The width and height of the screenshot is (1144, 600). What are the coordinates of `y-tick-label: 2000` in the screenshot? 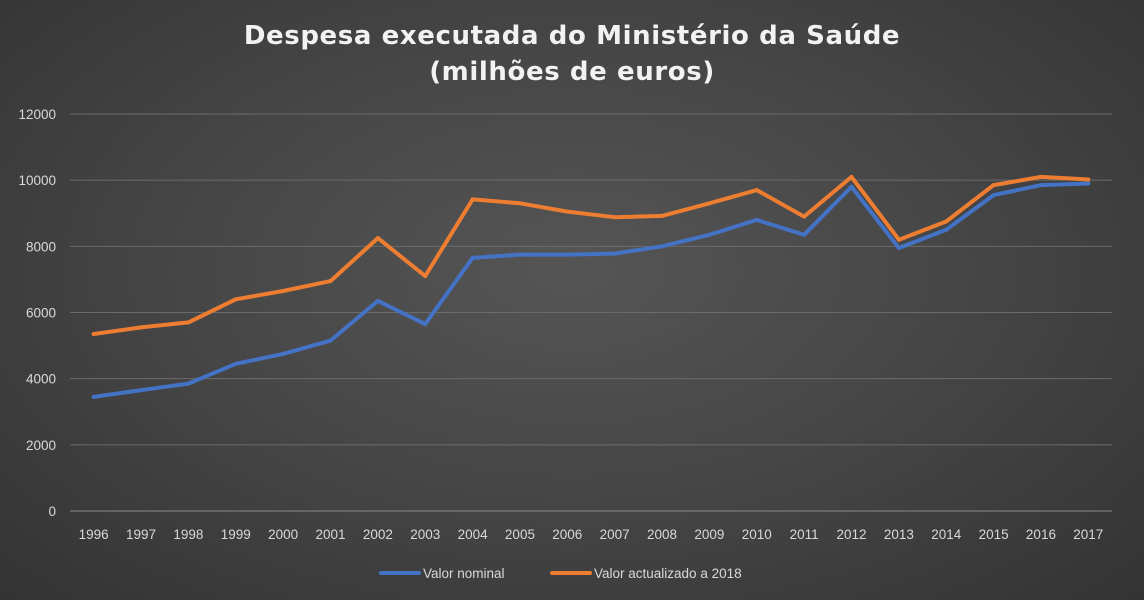 It's located at (41, 445).